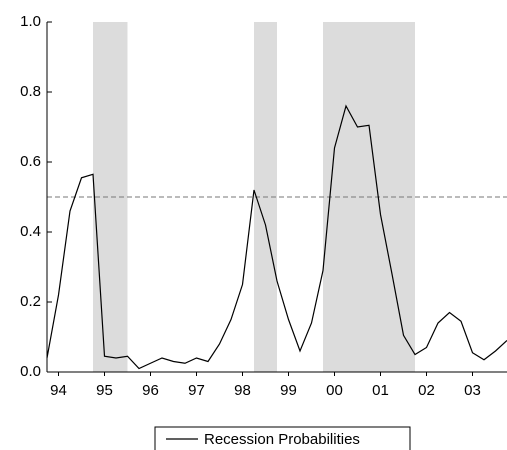 The height and width of the screenshot is (450, 507). What do you see at coordinates (104, 390) in the screenshot?
I see `x-tick-label: 95` at bounding box center [104, 390].